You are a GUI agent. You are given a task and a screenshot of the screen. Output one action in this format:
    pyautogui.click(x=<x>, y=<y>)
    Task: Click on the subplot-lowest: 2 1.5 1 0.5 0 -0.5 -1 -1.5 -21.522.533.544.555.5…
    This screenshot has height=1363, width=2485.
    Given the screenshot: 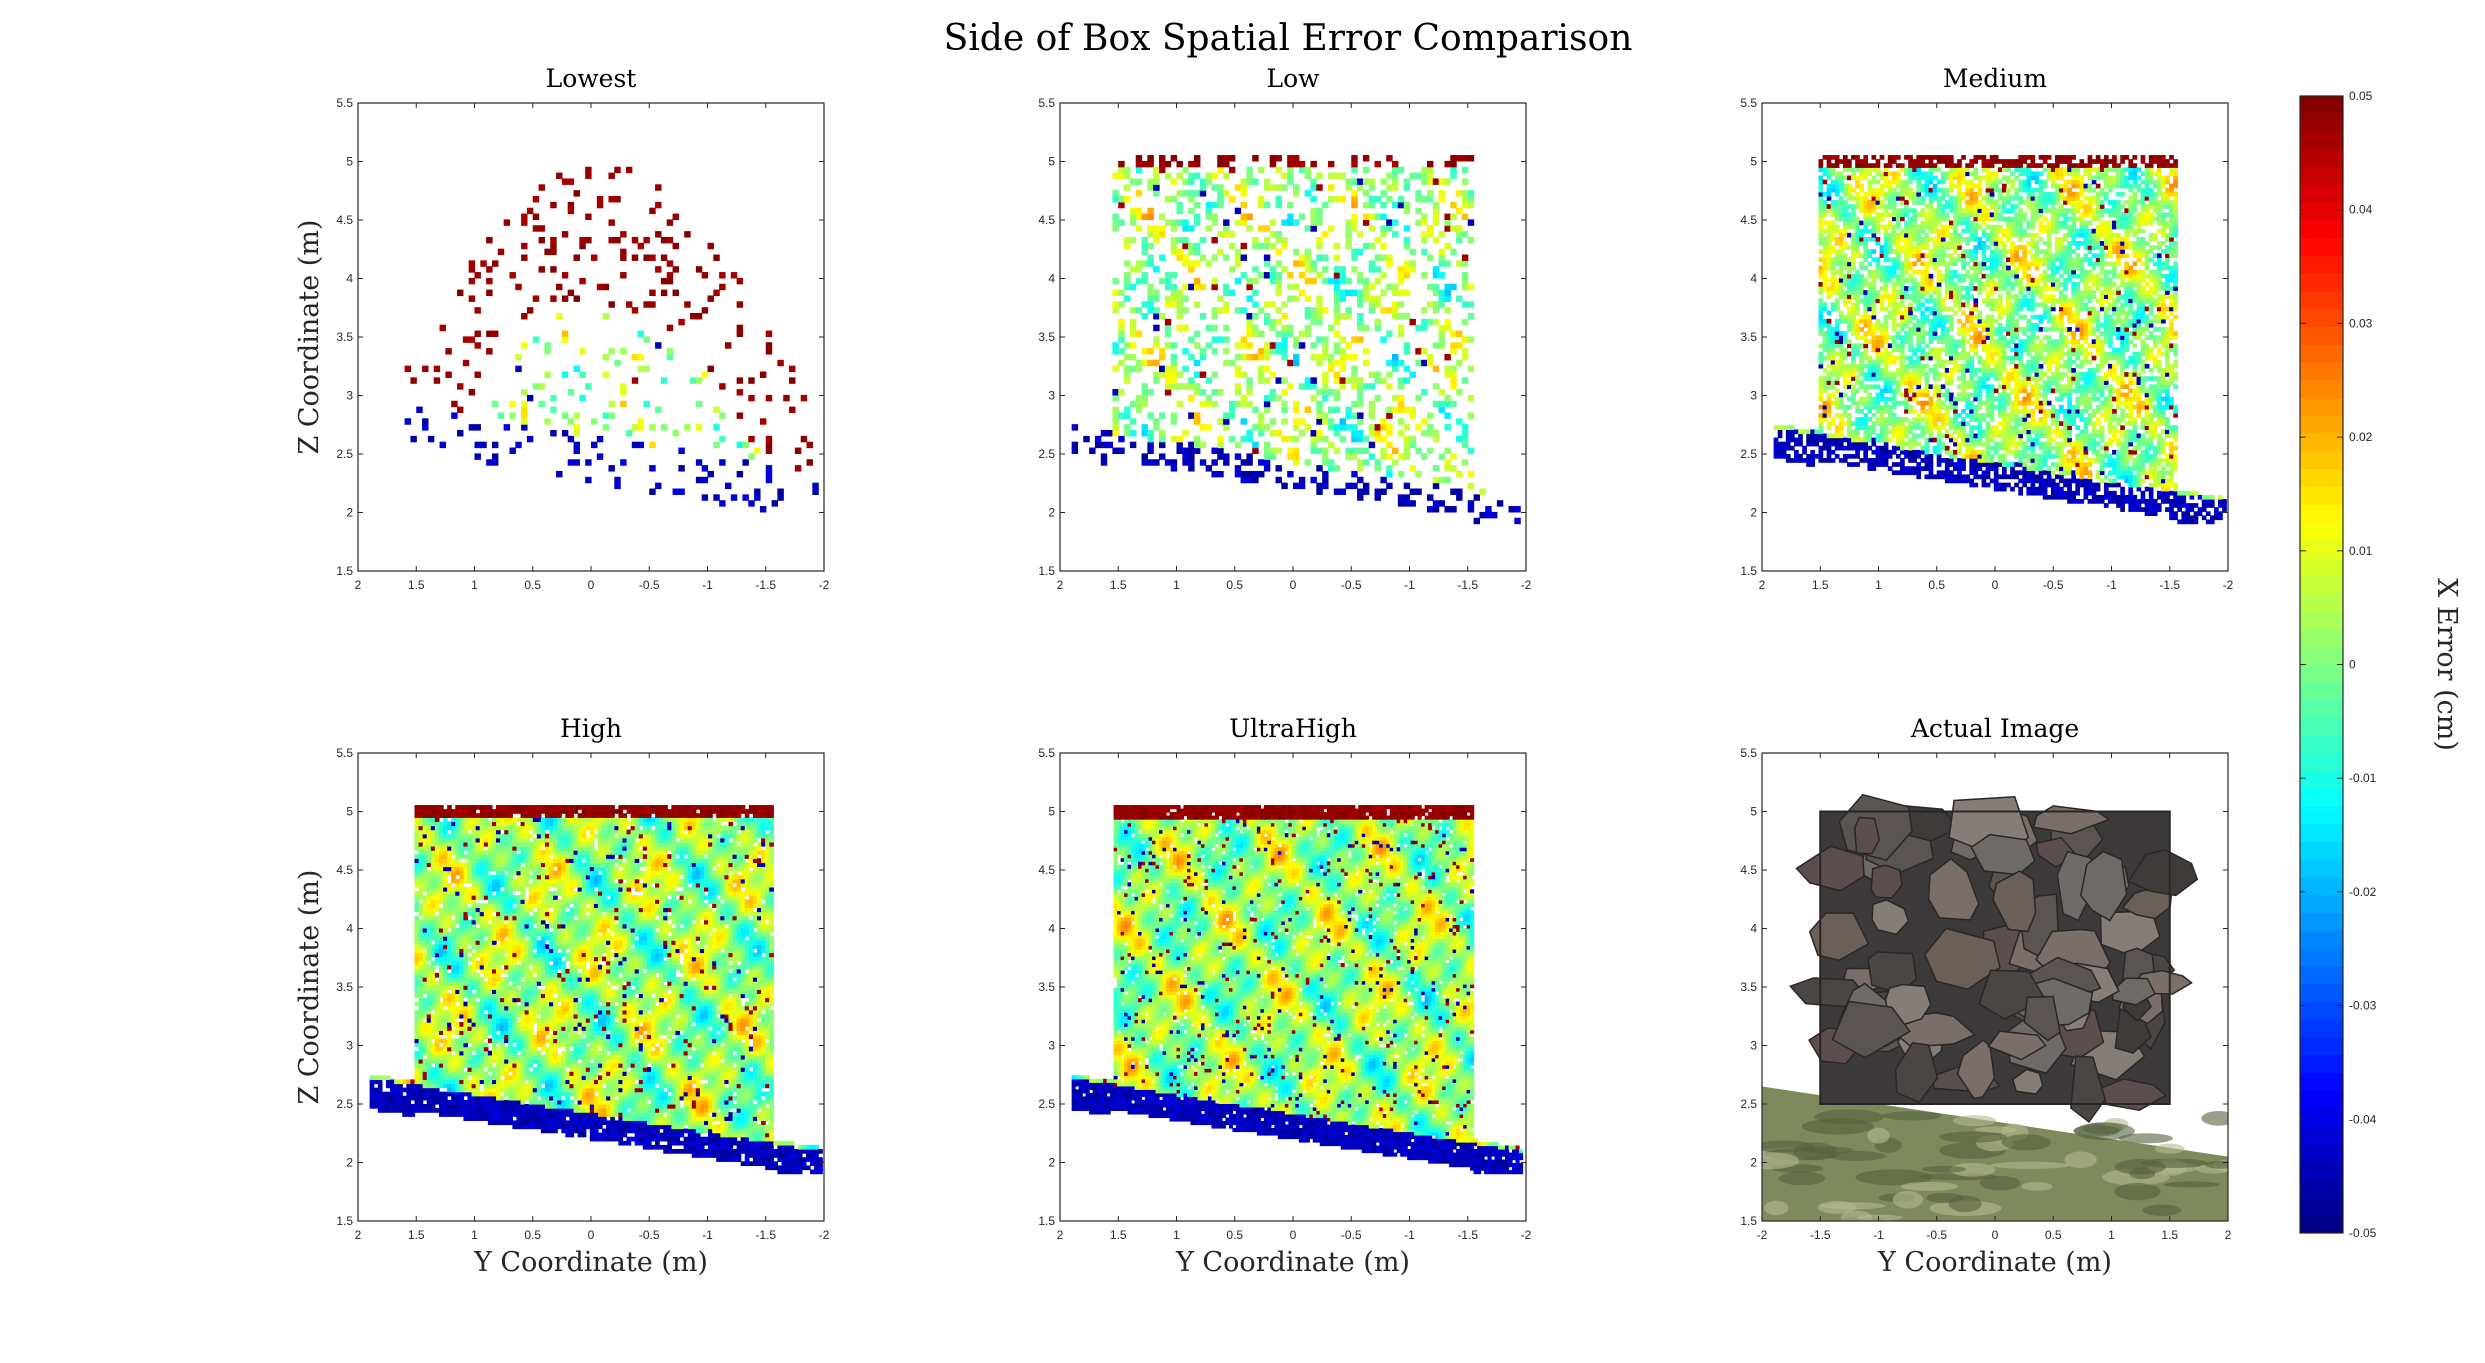 What is the action you would take?
    pyautogui.click(x=562, y=328)
    